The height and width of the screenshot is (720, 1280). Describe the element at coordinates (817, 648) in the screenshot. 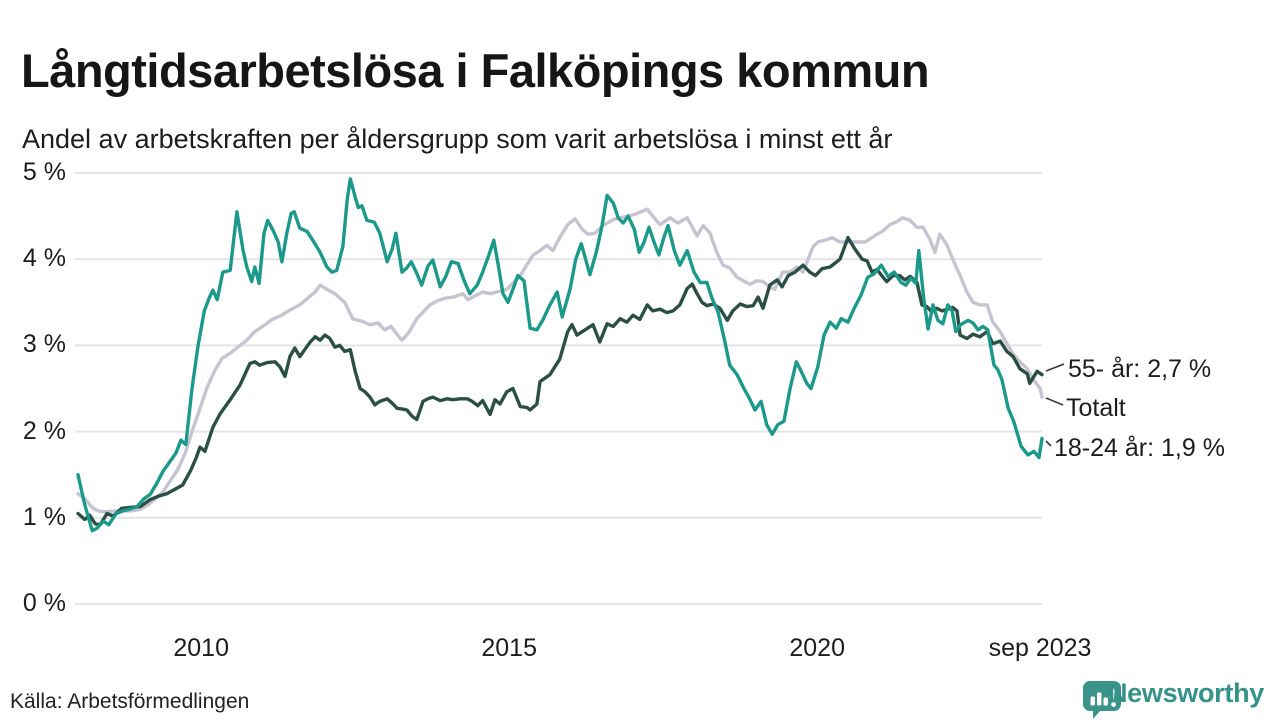

I see `x-tick-label: 2020` at that location.